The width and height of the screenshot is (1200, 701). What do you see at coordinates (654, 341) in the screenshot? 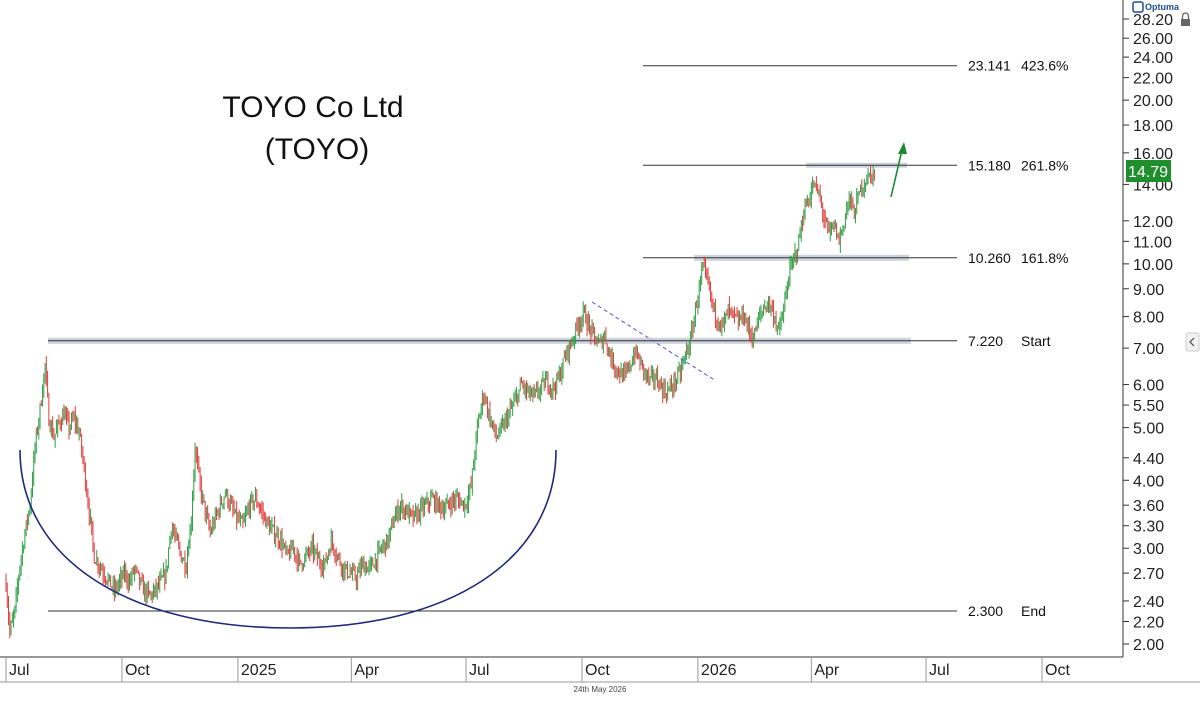
I see `downtrend-line` at bounding box center [654, 341].